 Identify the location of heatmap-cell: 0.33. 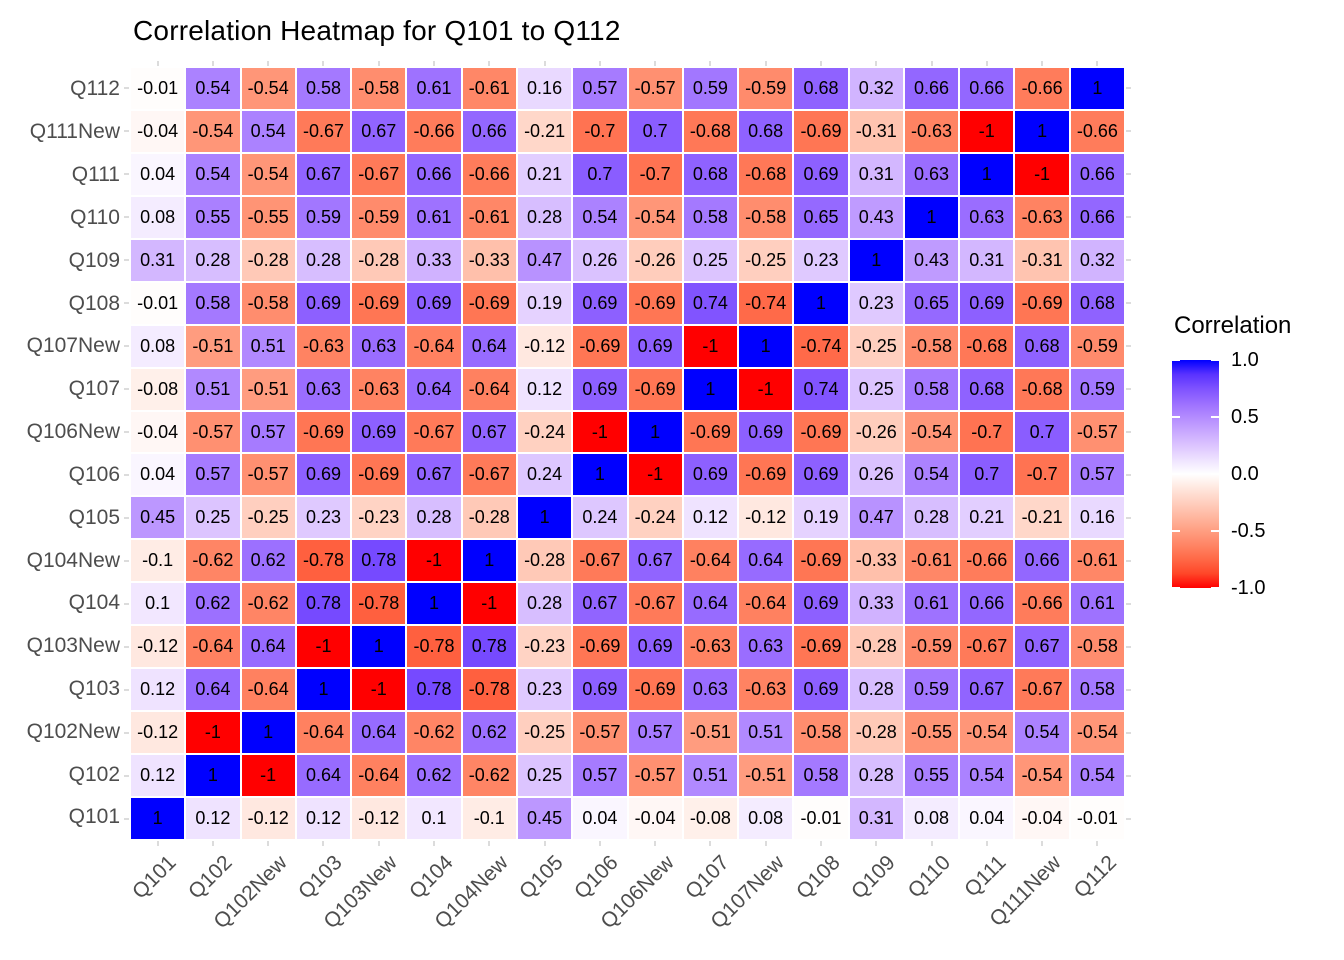
(434, 260).